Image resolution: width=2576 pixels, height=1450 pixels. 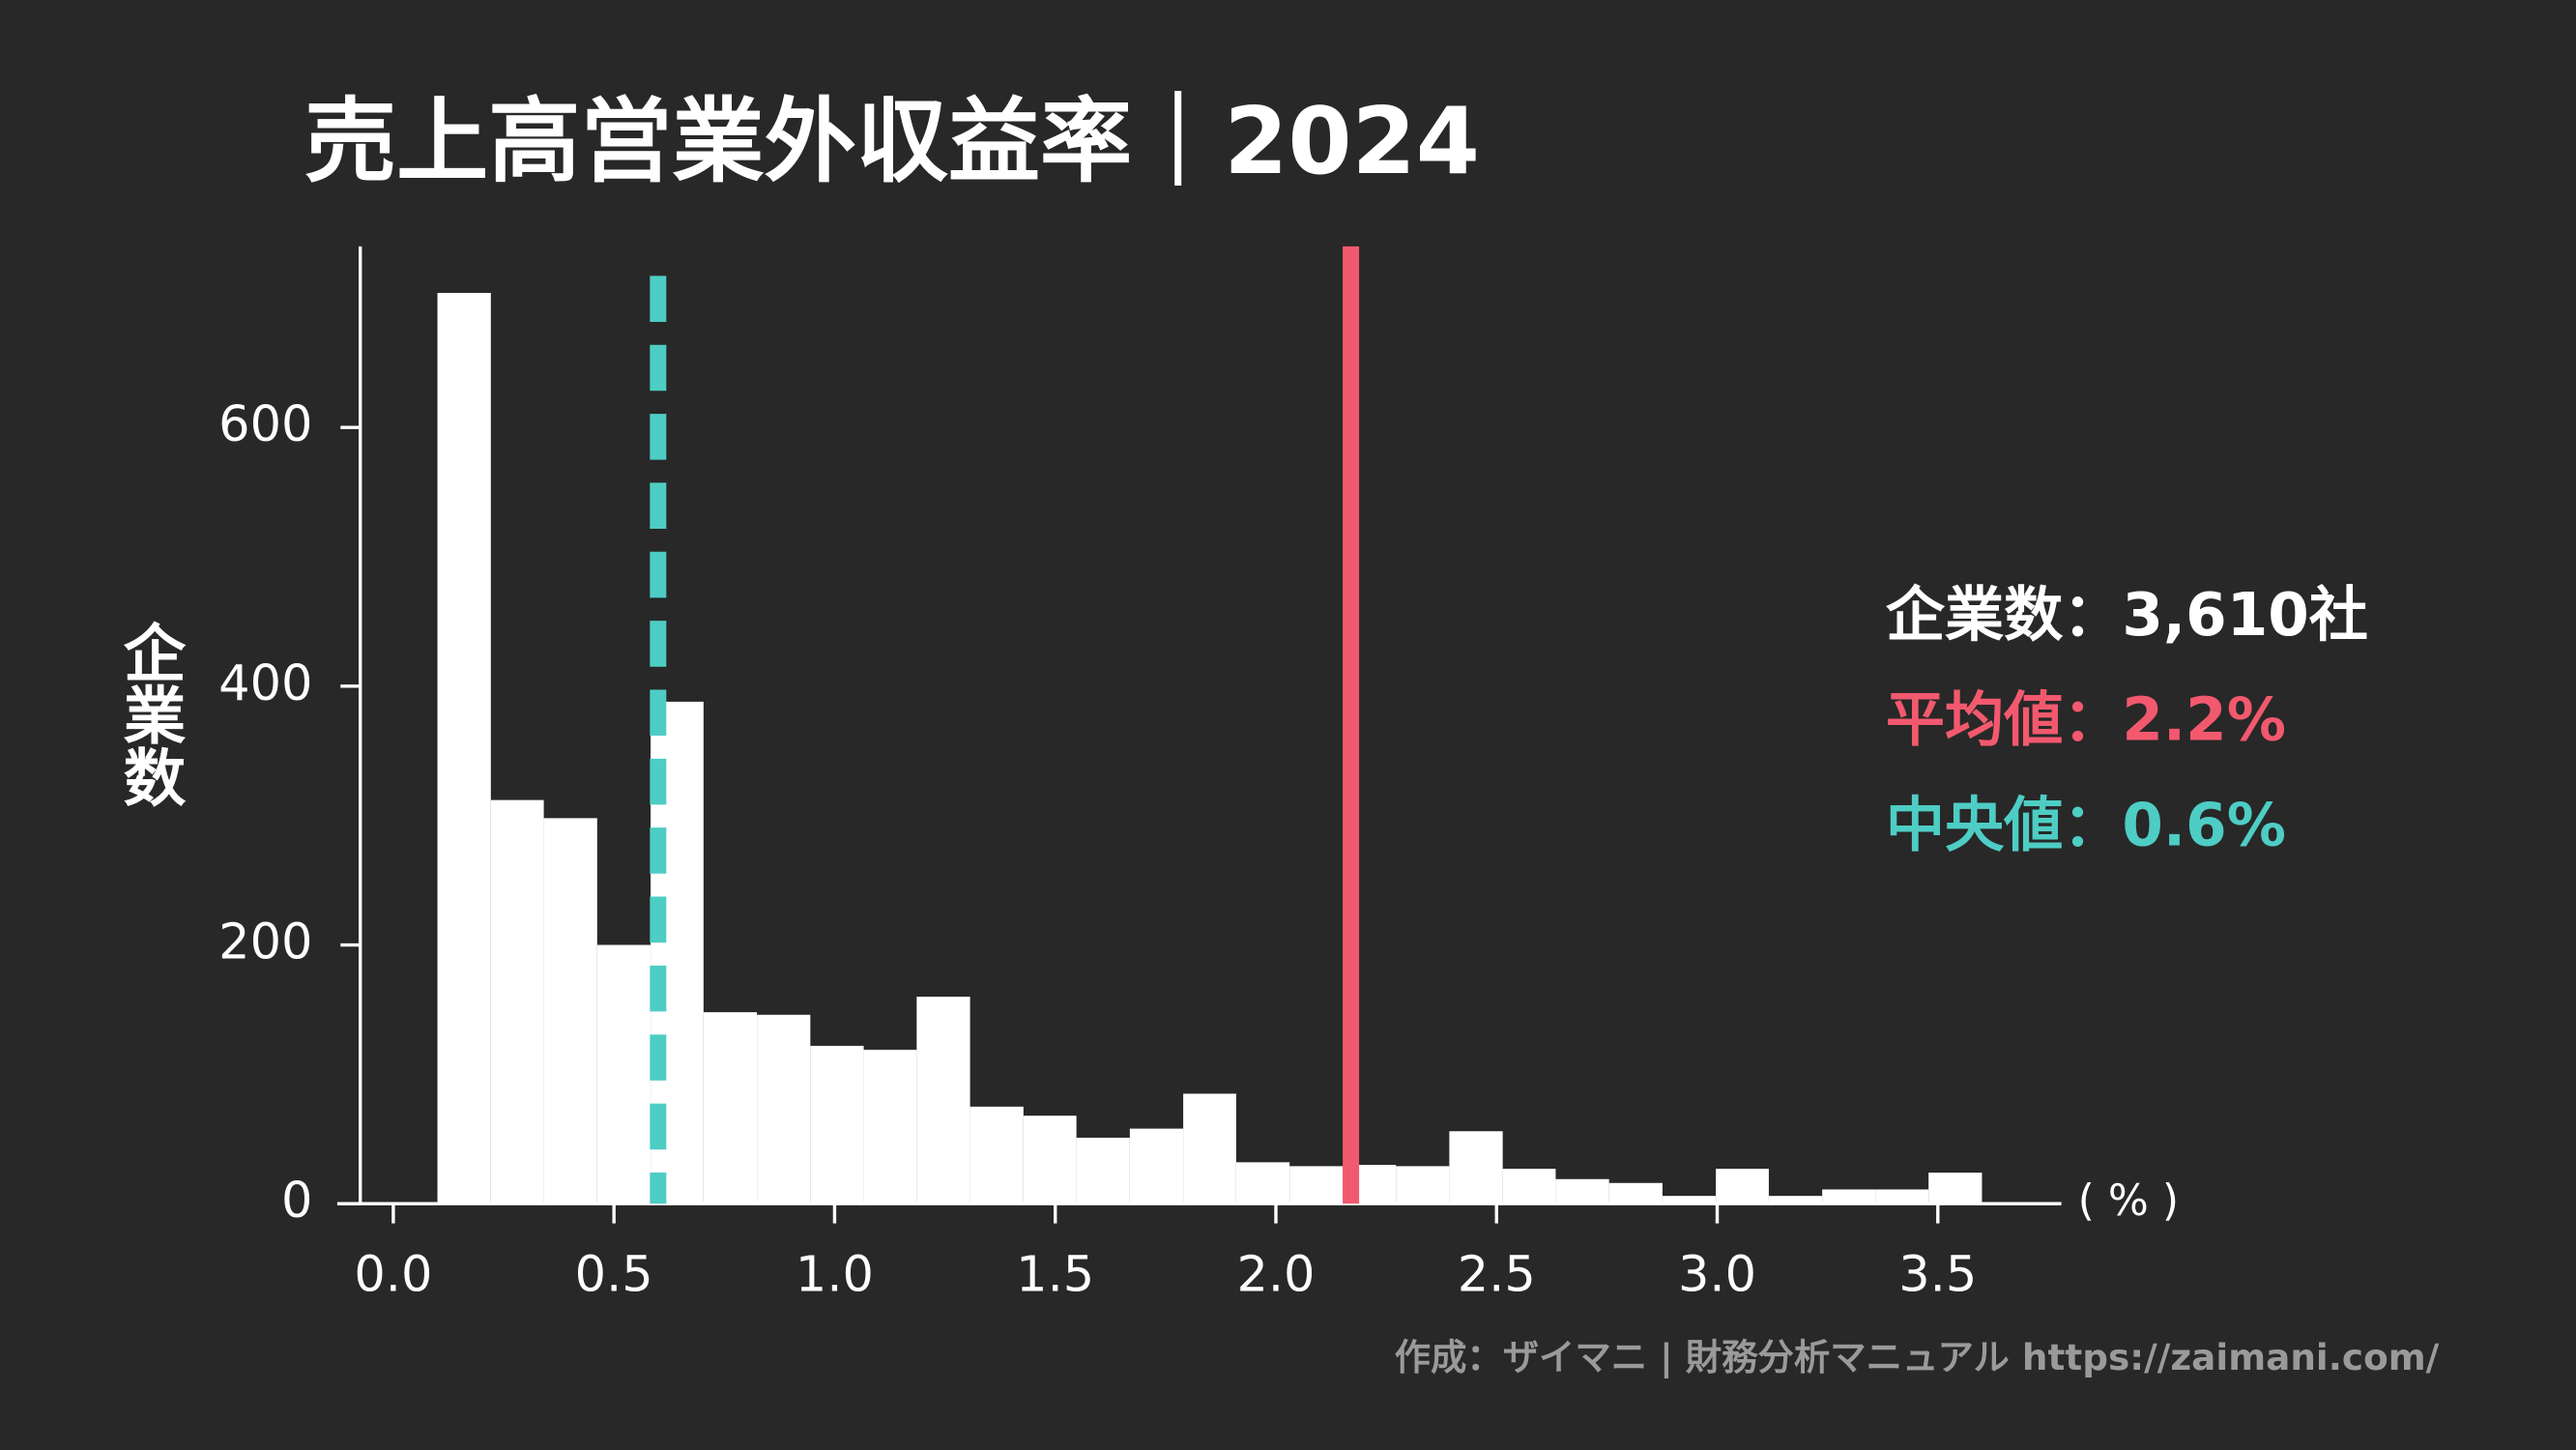 What do you see at coordinates (1055, 1276) in the screenshot?
I see `x-tick-label: 1.5` at bounding box center [1055, 1276].